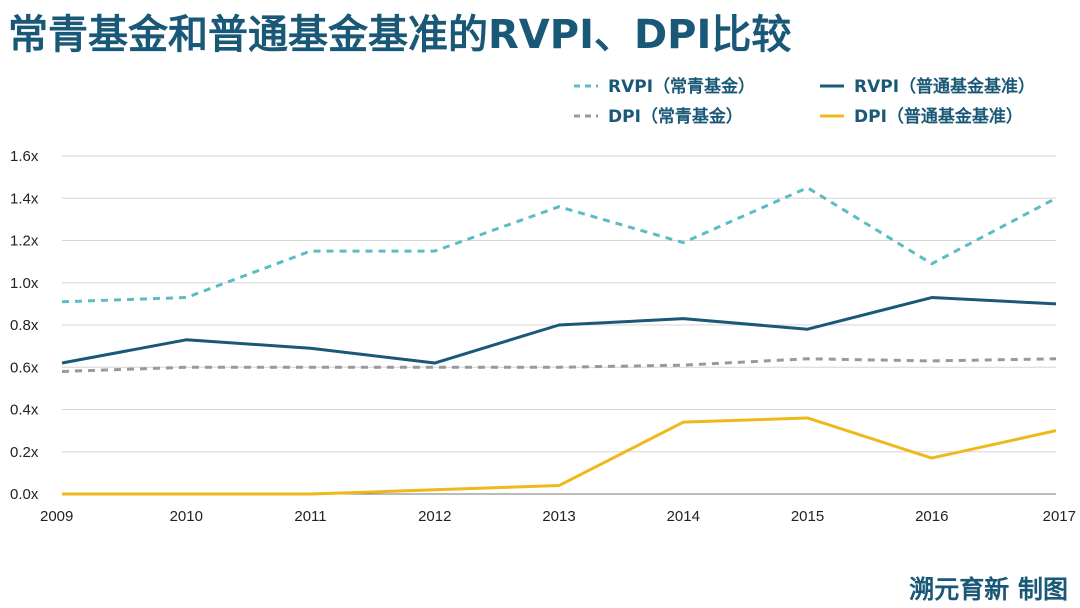 This screenshot has height=608, width=1080. Describe the element at coordinates (186, 516) in the screenshot. I see `x-tick-label: 2010` at that location.